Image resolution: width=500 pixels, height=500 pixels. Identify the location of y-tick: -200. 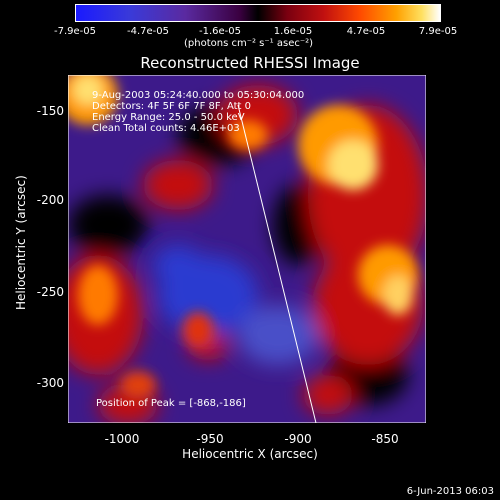
(50, 200).